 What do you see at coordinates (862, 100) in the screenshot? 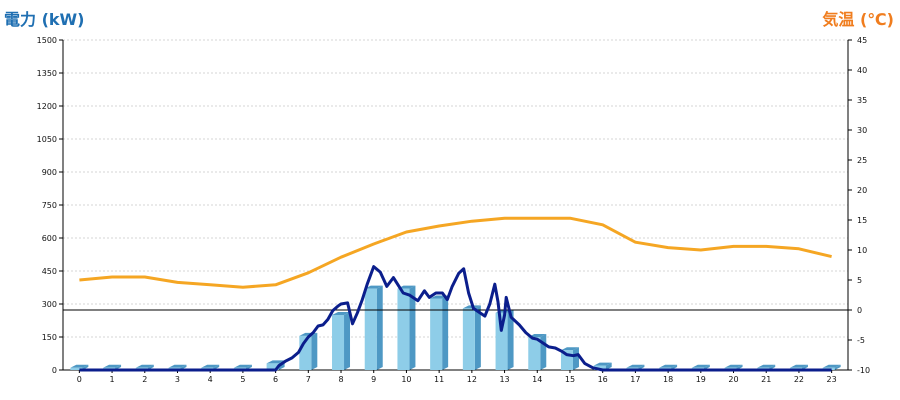
I see `right-tick-label: 35` at bounding box center [862, 100].